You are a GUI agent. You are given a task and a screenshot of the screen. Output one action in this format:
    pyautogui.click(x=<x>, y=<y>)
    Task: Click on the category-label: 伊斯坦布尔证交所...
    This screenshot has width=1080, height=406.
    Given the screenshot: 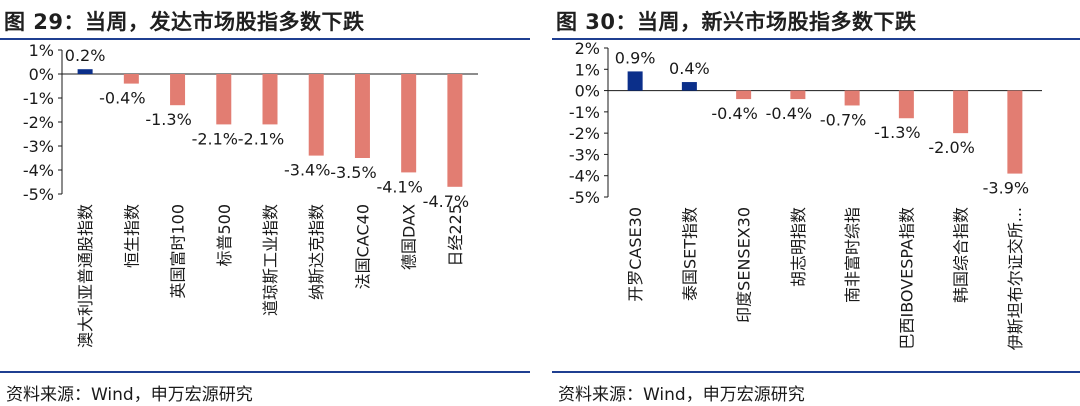 What is the action you would take?
    pyautogui.click(x=1015, y=278)
    